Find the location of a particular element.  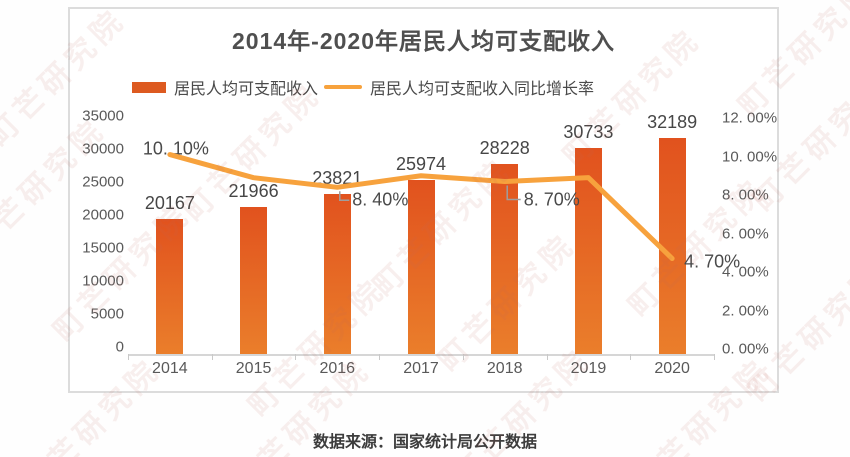

right-axis-tick: 6. 00% is located at coordinates (745, 233).